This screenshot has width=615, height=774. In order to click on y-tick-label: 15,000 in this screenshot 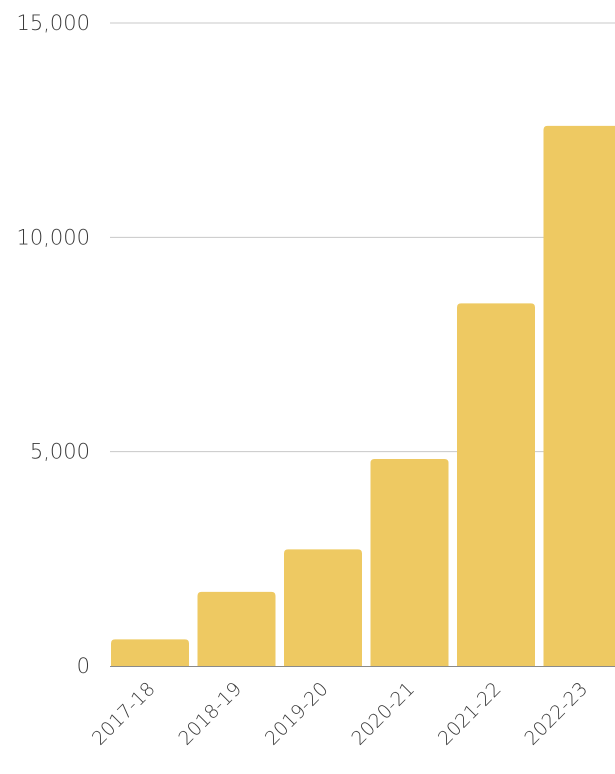, I will do `click(53, 23)`.